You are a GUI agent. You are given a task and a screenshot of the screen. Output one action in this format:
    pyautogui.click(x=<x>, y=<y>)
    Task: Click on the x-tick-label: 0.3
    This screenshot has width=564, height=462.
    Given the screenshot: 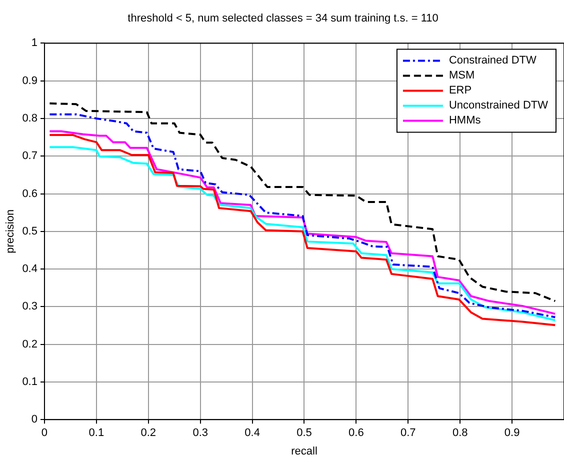 What is the action you would take?
    pyautogui.click(x=200, y=433)
    